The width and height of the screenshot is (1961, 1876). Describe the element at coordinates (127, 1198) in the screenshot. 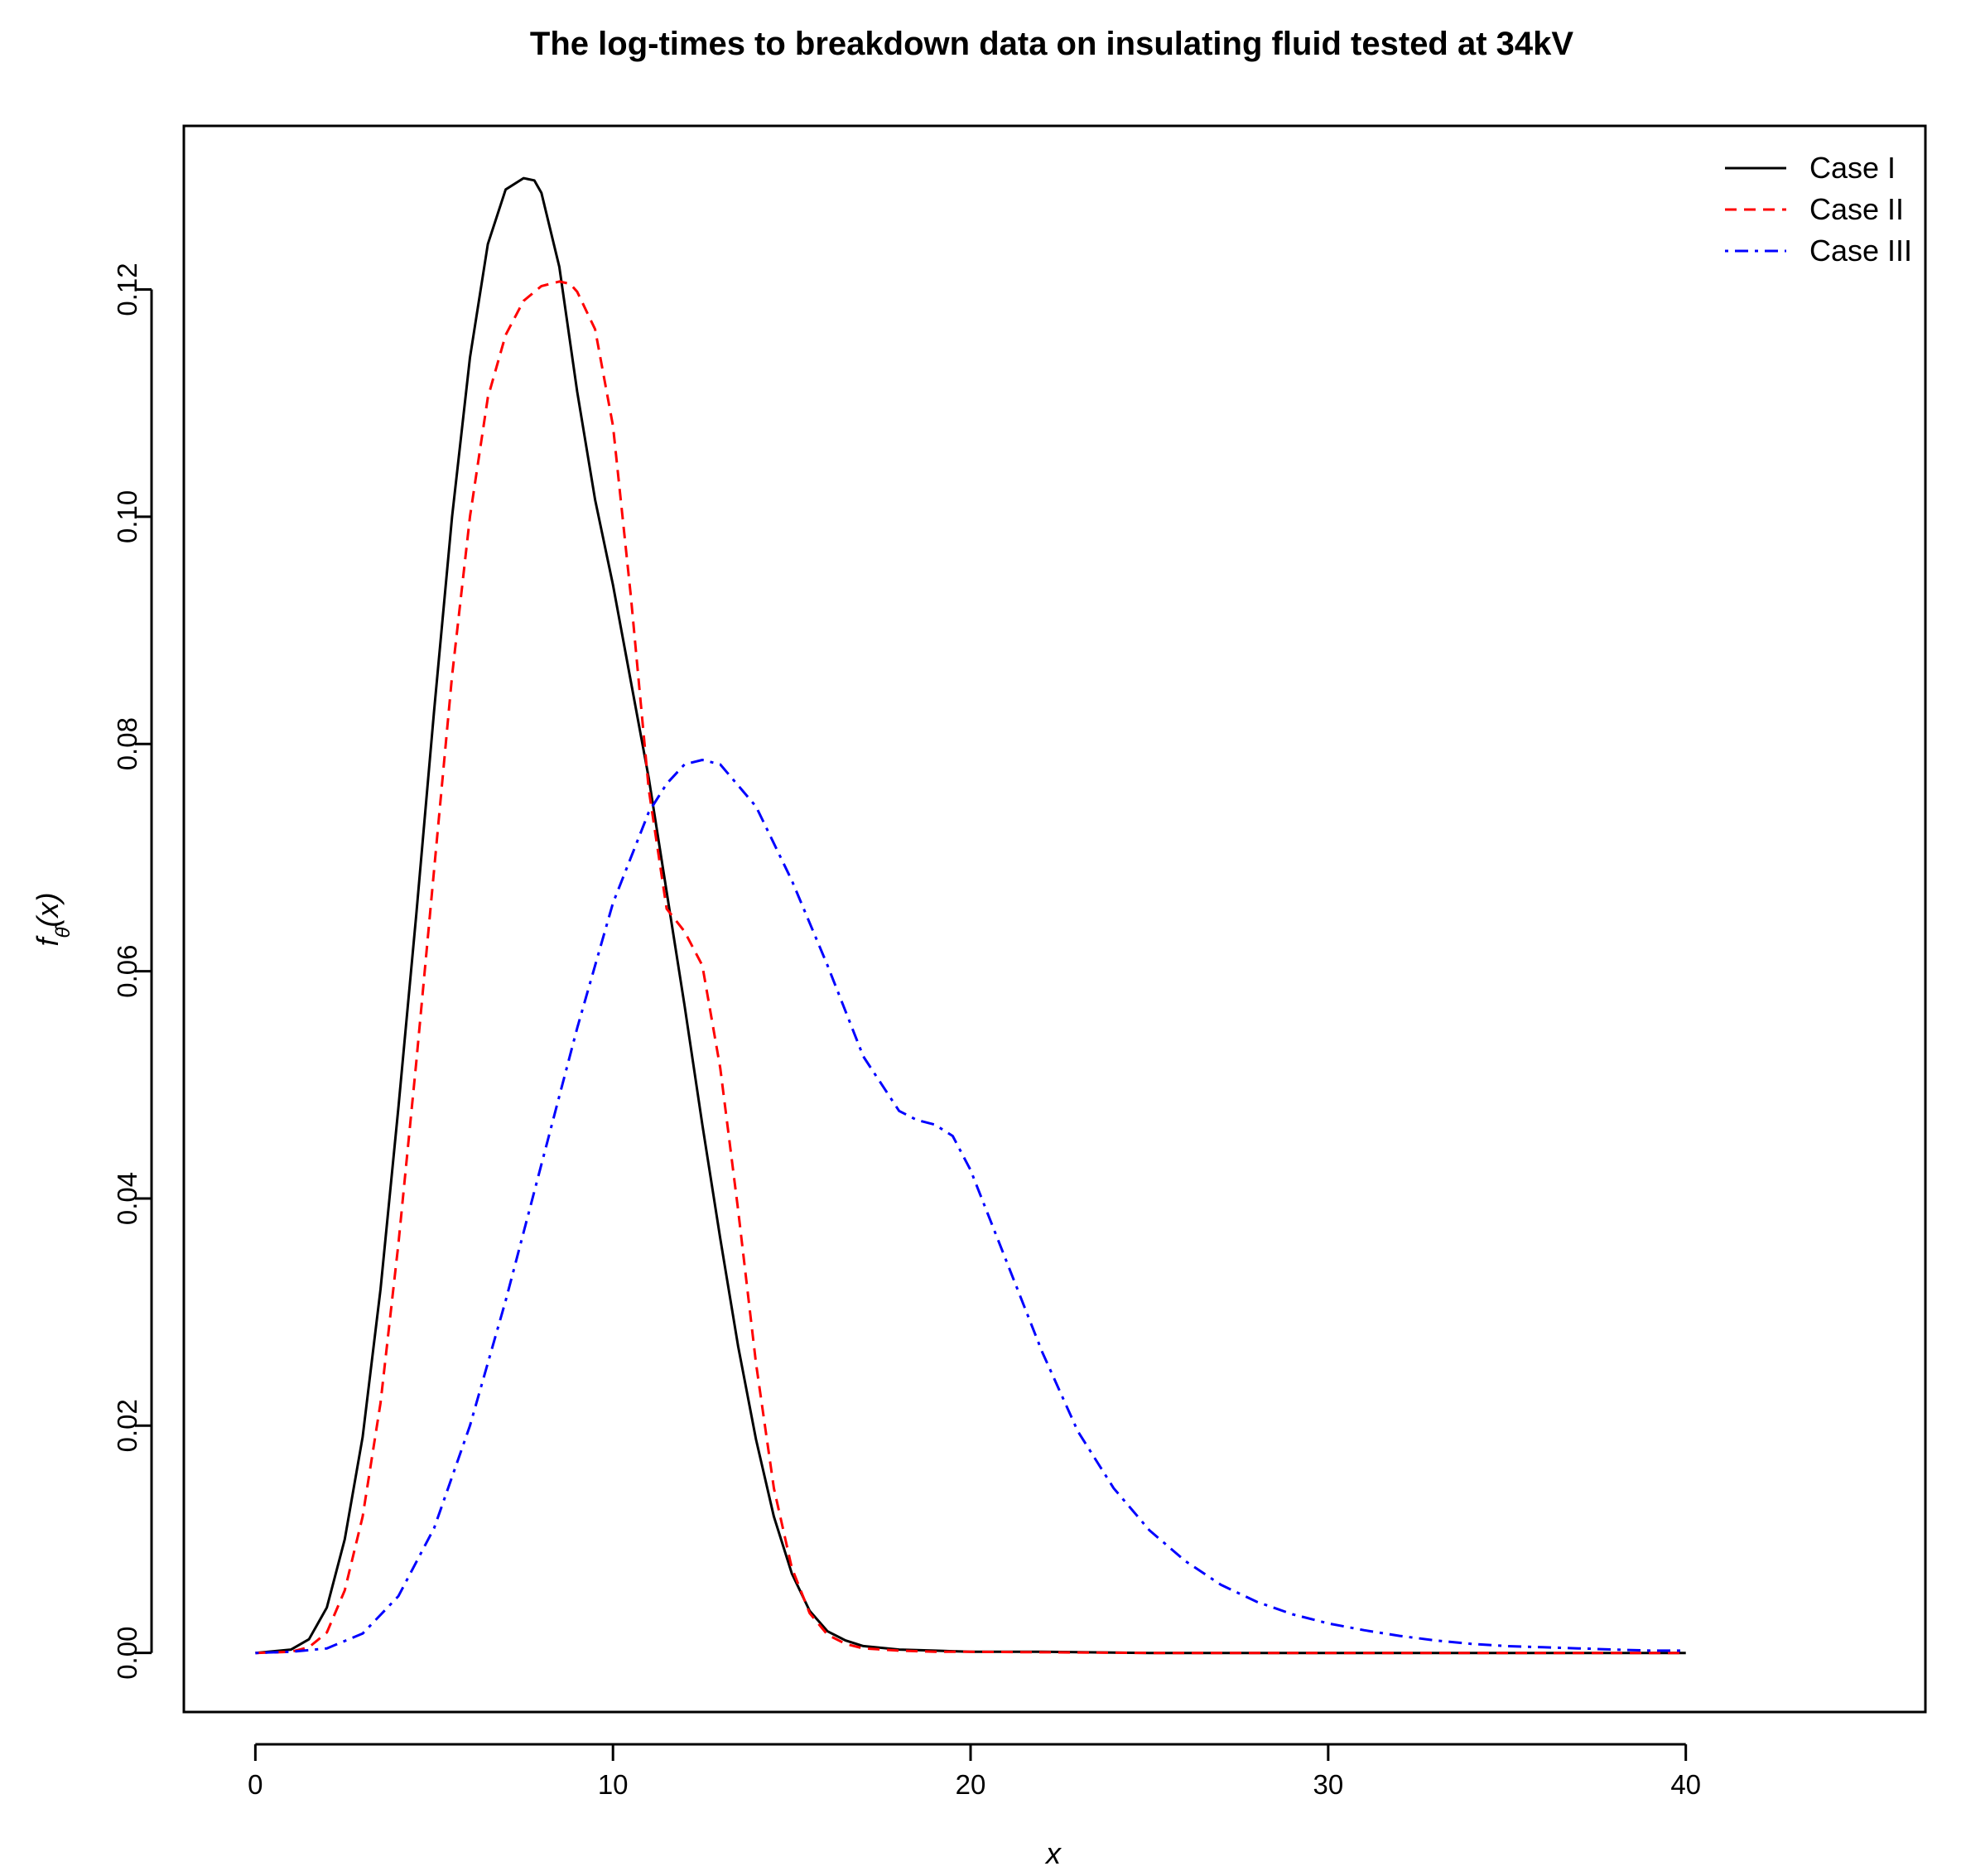

I see `y-tick-label: 0.04` at that location.